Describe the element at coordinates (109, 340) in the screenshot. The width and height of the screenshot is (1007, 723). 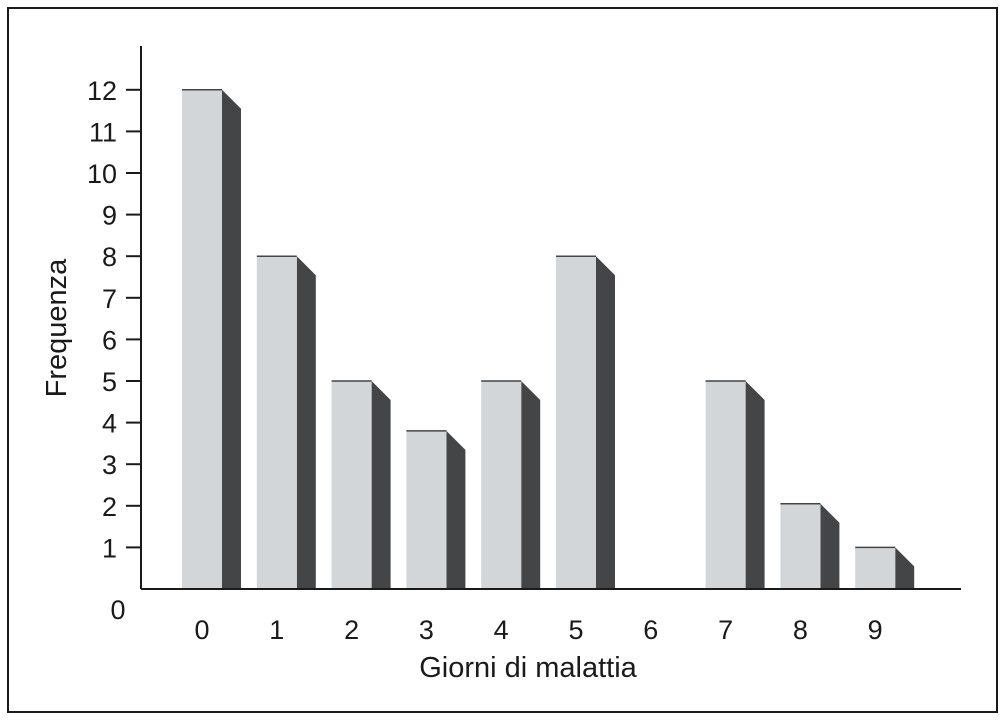
I see `y-tick-label: 6` at that location.